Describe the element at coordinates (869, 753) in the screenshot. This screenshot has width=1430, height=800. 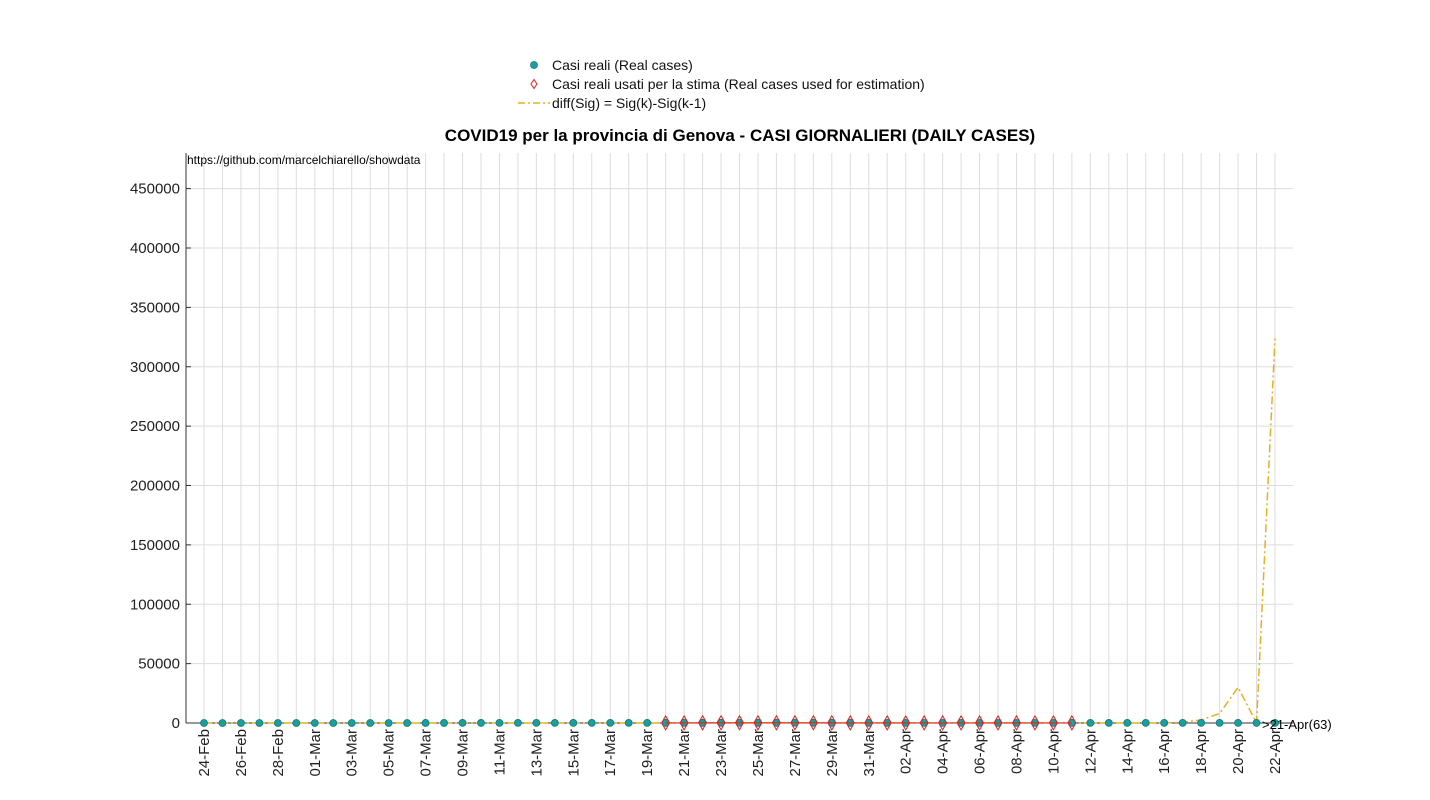
I see `x-tick-label: 31-Mar` at that location.